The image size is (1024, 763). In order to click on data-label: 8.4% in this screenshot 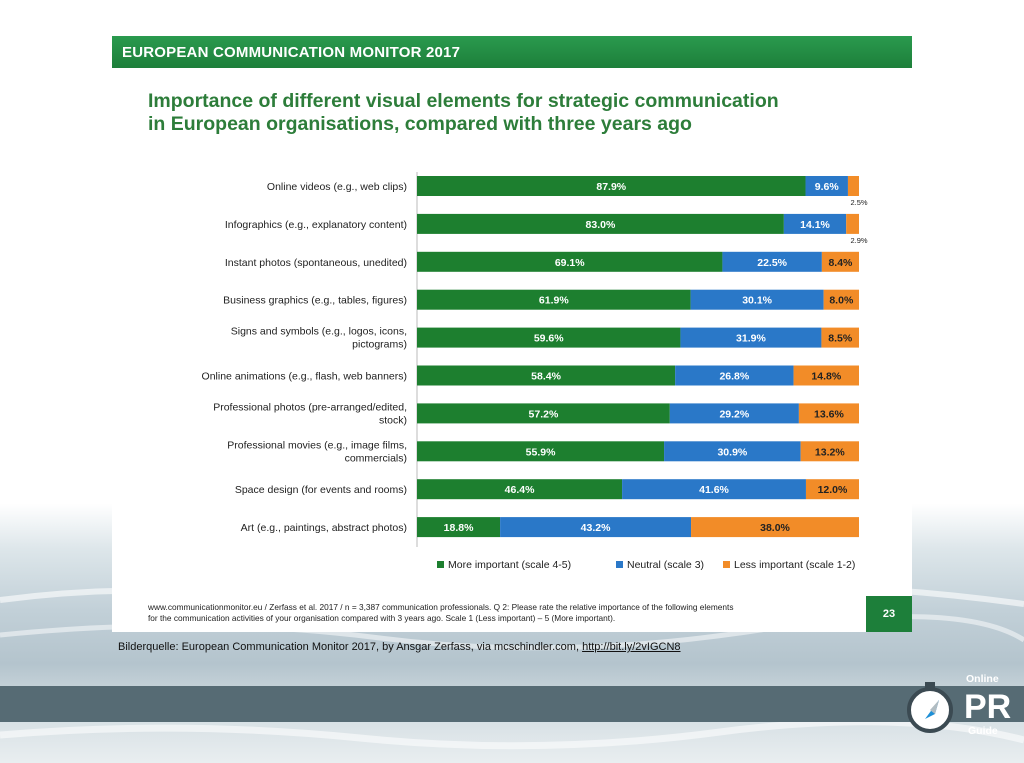, I will do `click(840, 263)`.